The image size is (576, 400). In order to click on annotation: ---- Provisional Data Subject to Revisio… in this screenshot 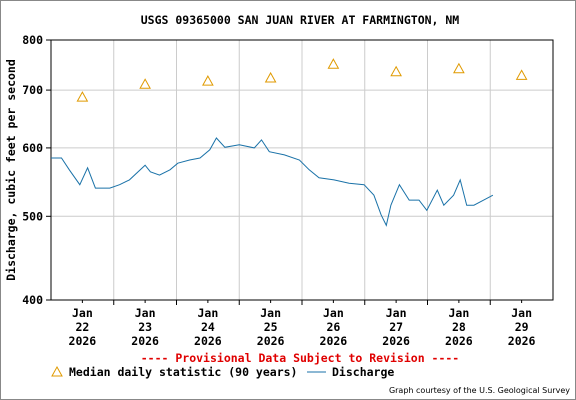, I will do `click(300, 358)`.